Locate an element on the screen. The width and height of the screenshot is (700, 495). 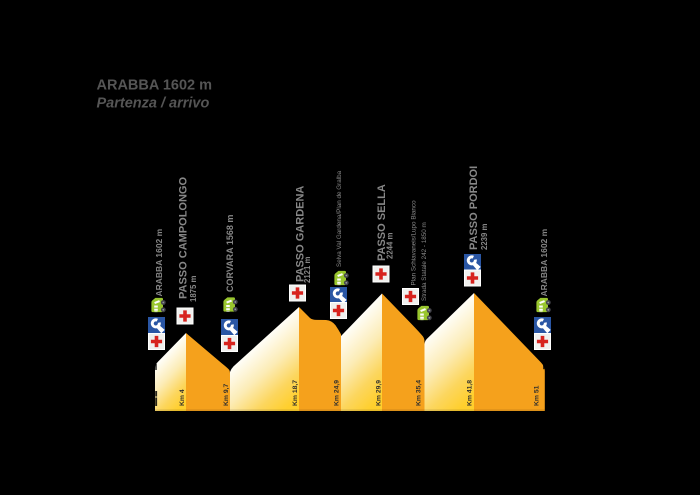
svg-text: Km 24,9 is located at coordinates (337, 393).